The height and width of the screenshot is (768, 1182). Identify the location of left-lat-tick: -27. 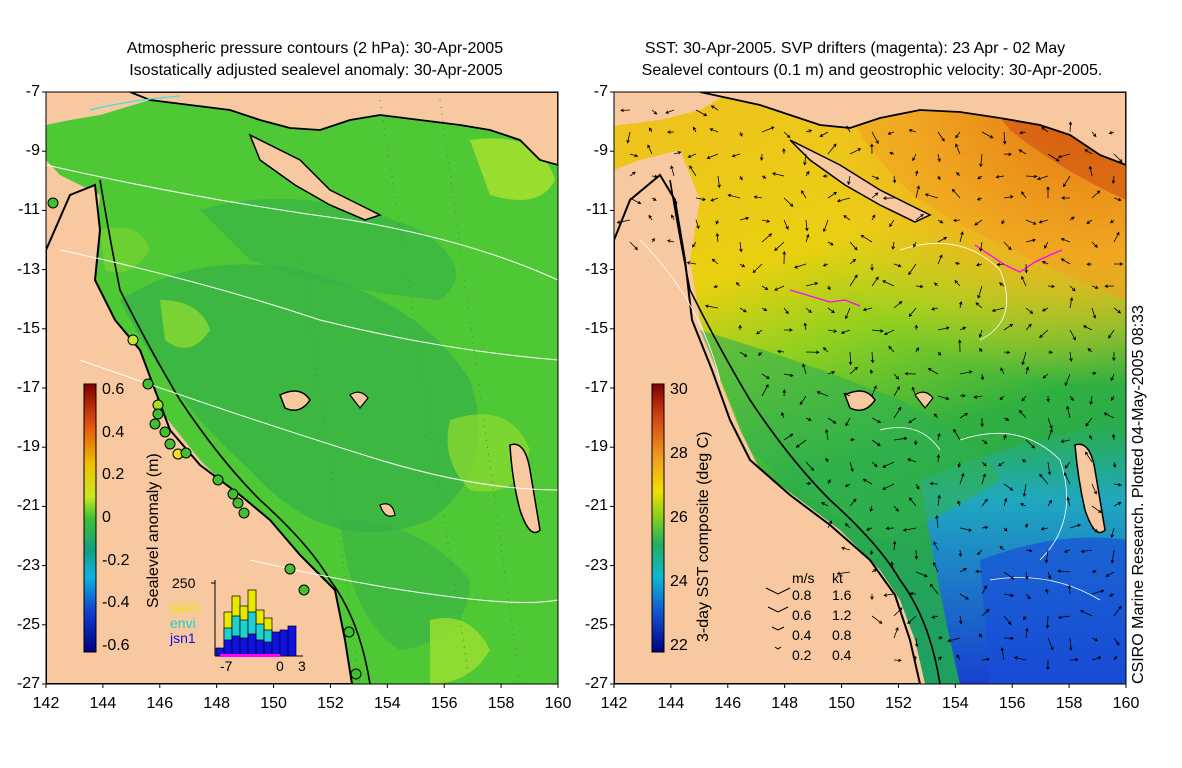
(28, 683).